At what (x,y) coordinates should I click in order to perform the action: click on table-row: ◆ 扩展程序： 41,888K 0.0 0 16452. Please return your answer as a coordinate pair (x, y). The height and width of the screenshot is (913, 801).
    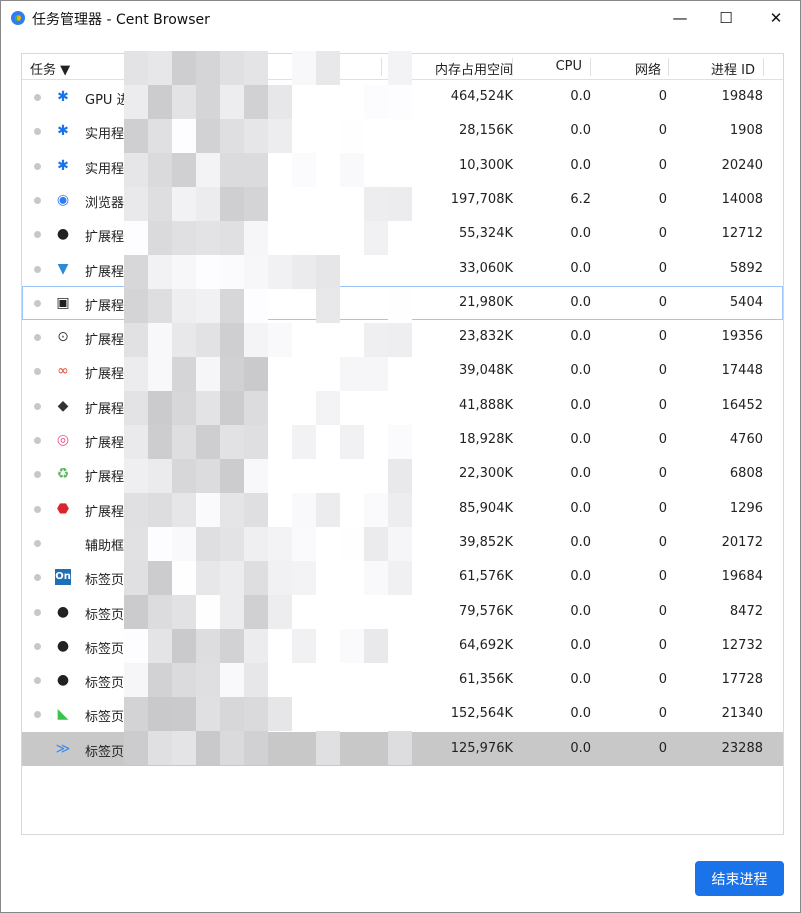
    Looking at the image, I should click on (402, 406).